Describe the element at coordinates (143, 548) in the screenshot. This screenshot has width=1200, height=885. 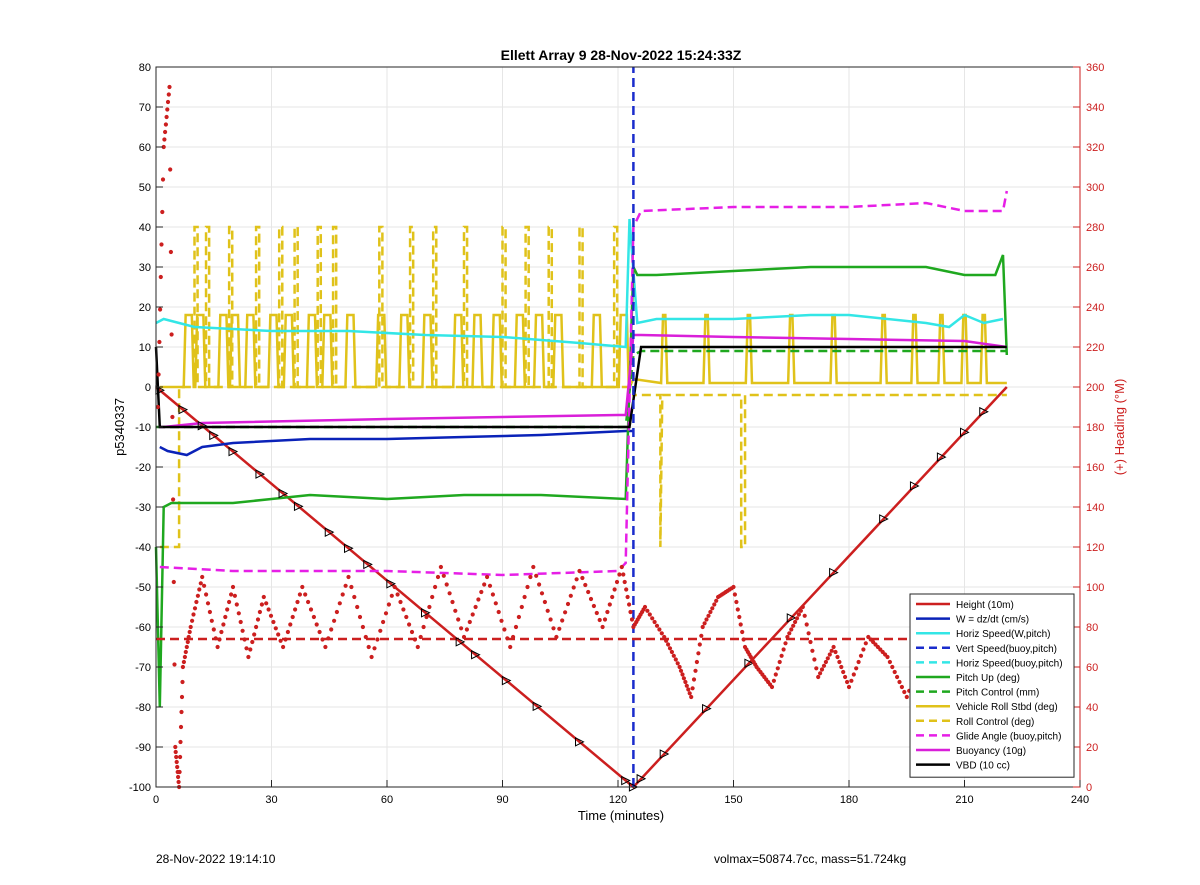
I see `y-left-tick-label: -40` at that location.